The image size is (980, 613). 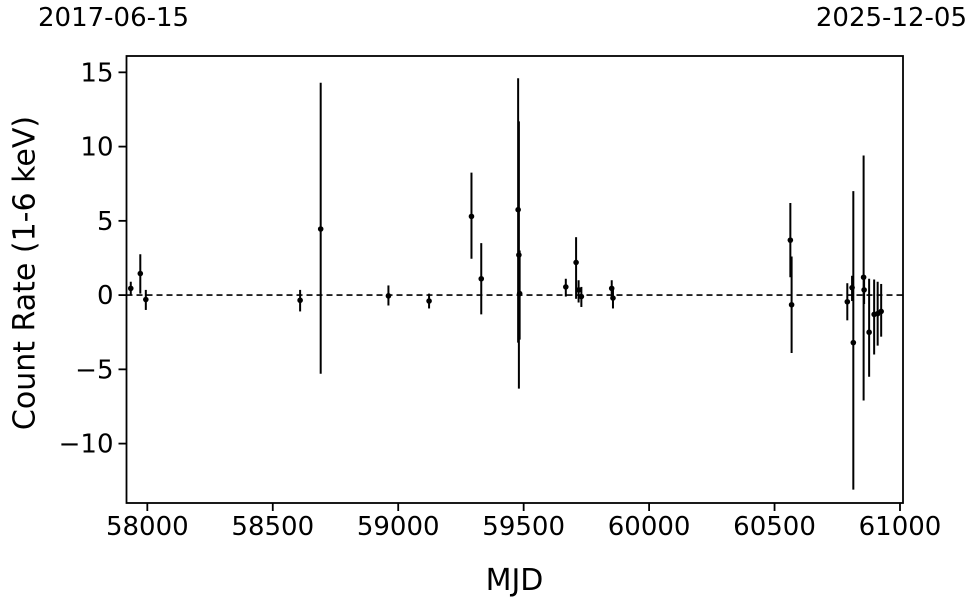 What do you see at coordinates (105, 296) in the screenshot?
I see `y-tick-label: 0` at bounding box center [105, 296].